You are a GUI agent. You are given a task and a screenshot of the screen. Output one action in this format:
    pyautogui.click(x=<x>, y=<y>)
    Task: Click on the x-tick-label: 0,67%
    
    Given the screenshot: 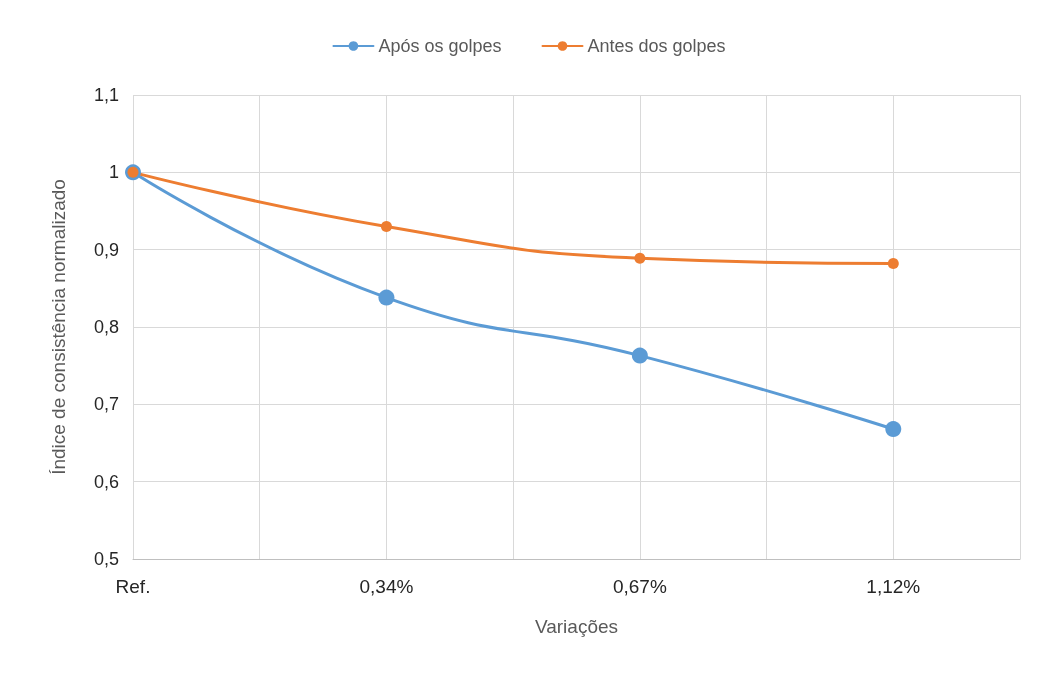 What is the action you would take?
    pyautogui.click(x=639, y=586)
    